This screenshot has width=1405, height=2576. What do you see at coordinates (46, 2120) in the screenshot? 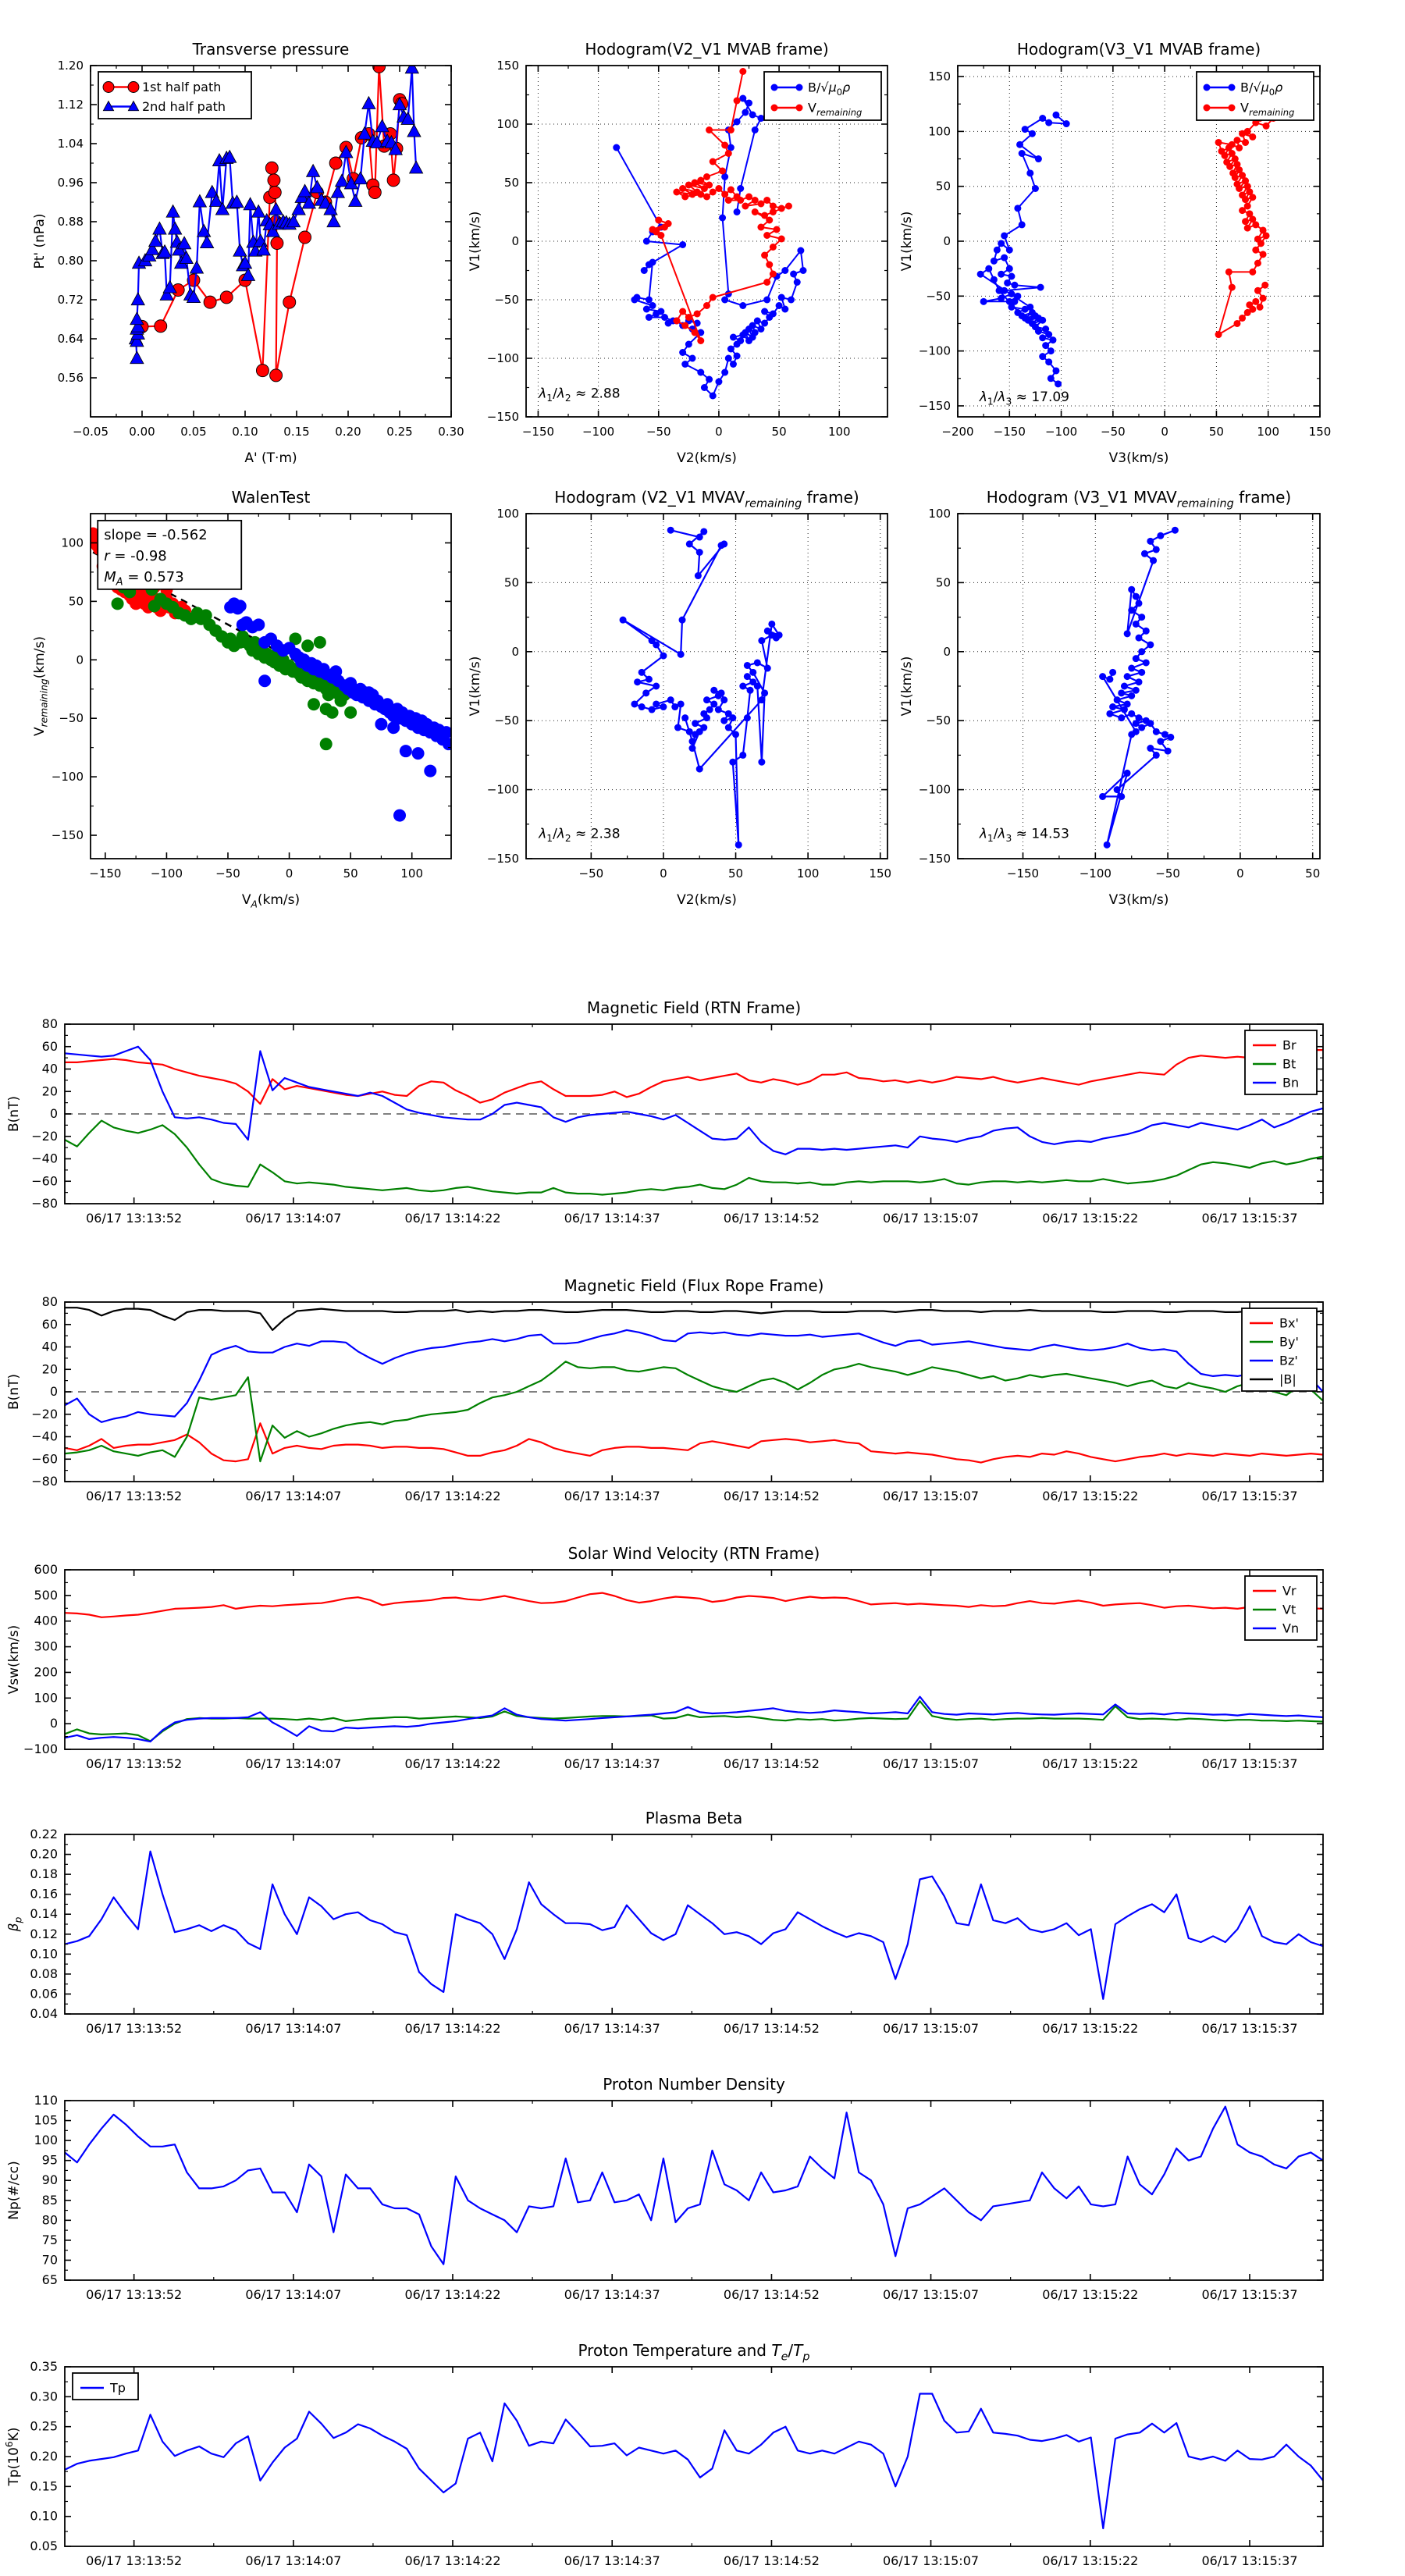
I see `y-tick-label: 105` at bounding box center [46, 2120].